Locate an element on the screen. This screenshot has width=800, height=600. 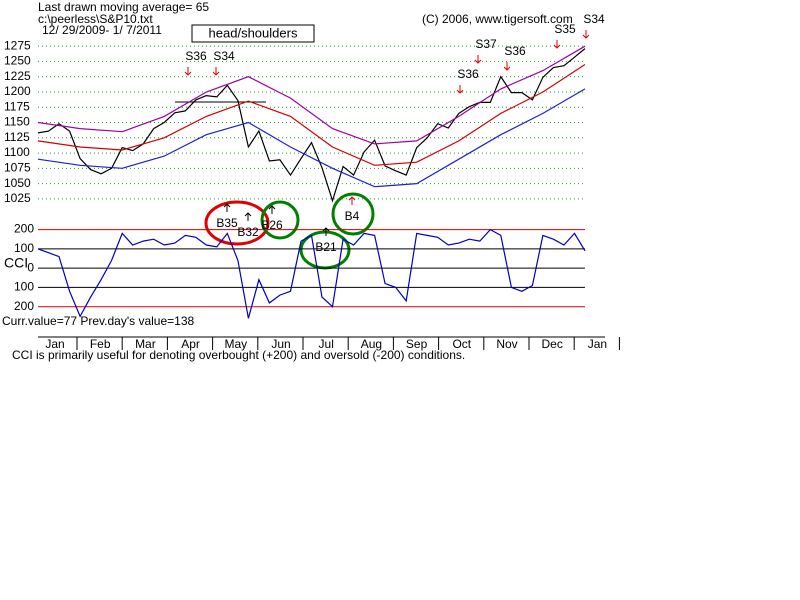
signal-label: B21 is located at coordinates (326, 247).